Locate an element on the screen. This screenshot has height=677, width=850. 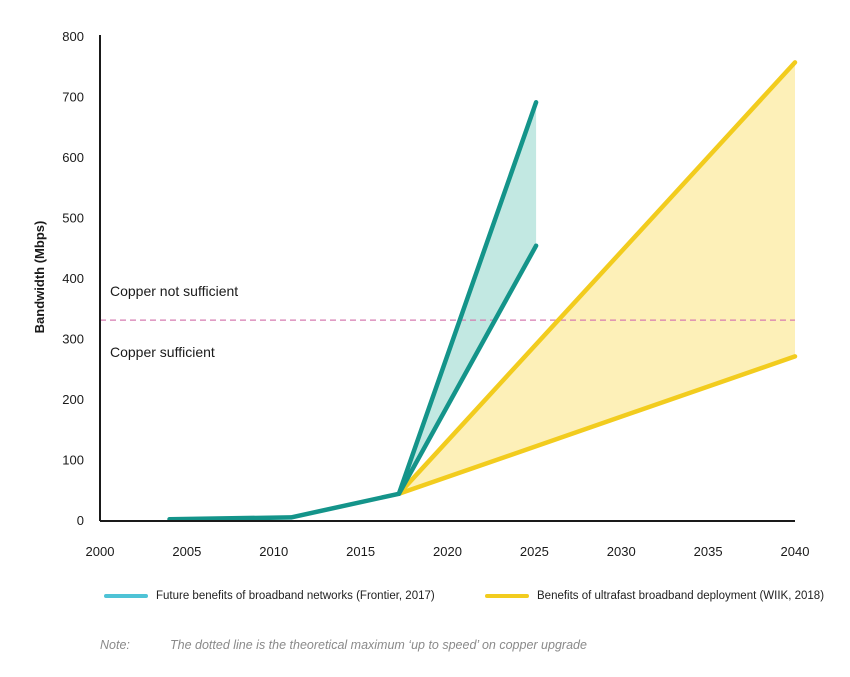
x-tick-label: 2035 is located at coordinates (708, 551).